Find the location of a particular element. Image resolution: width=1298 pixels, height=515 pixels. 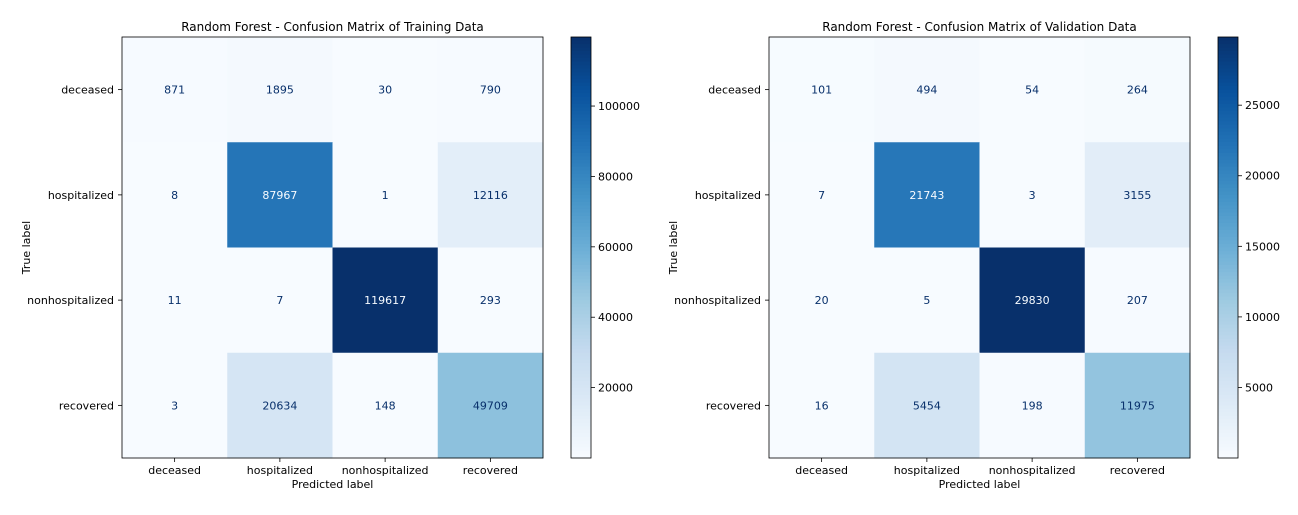

val-cell-value-2-2: 29830 is located at coordinates (1032, 300).